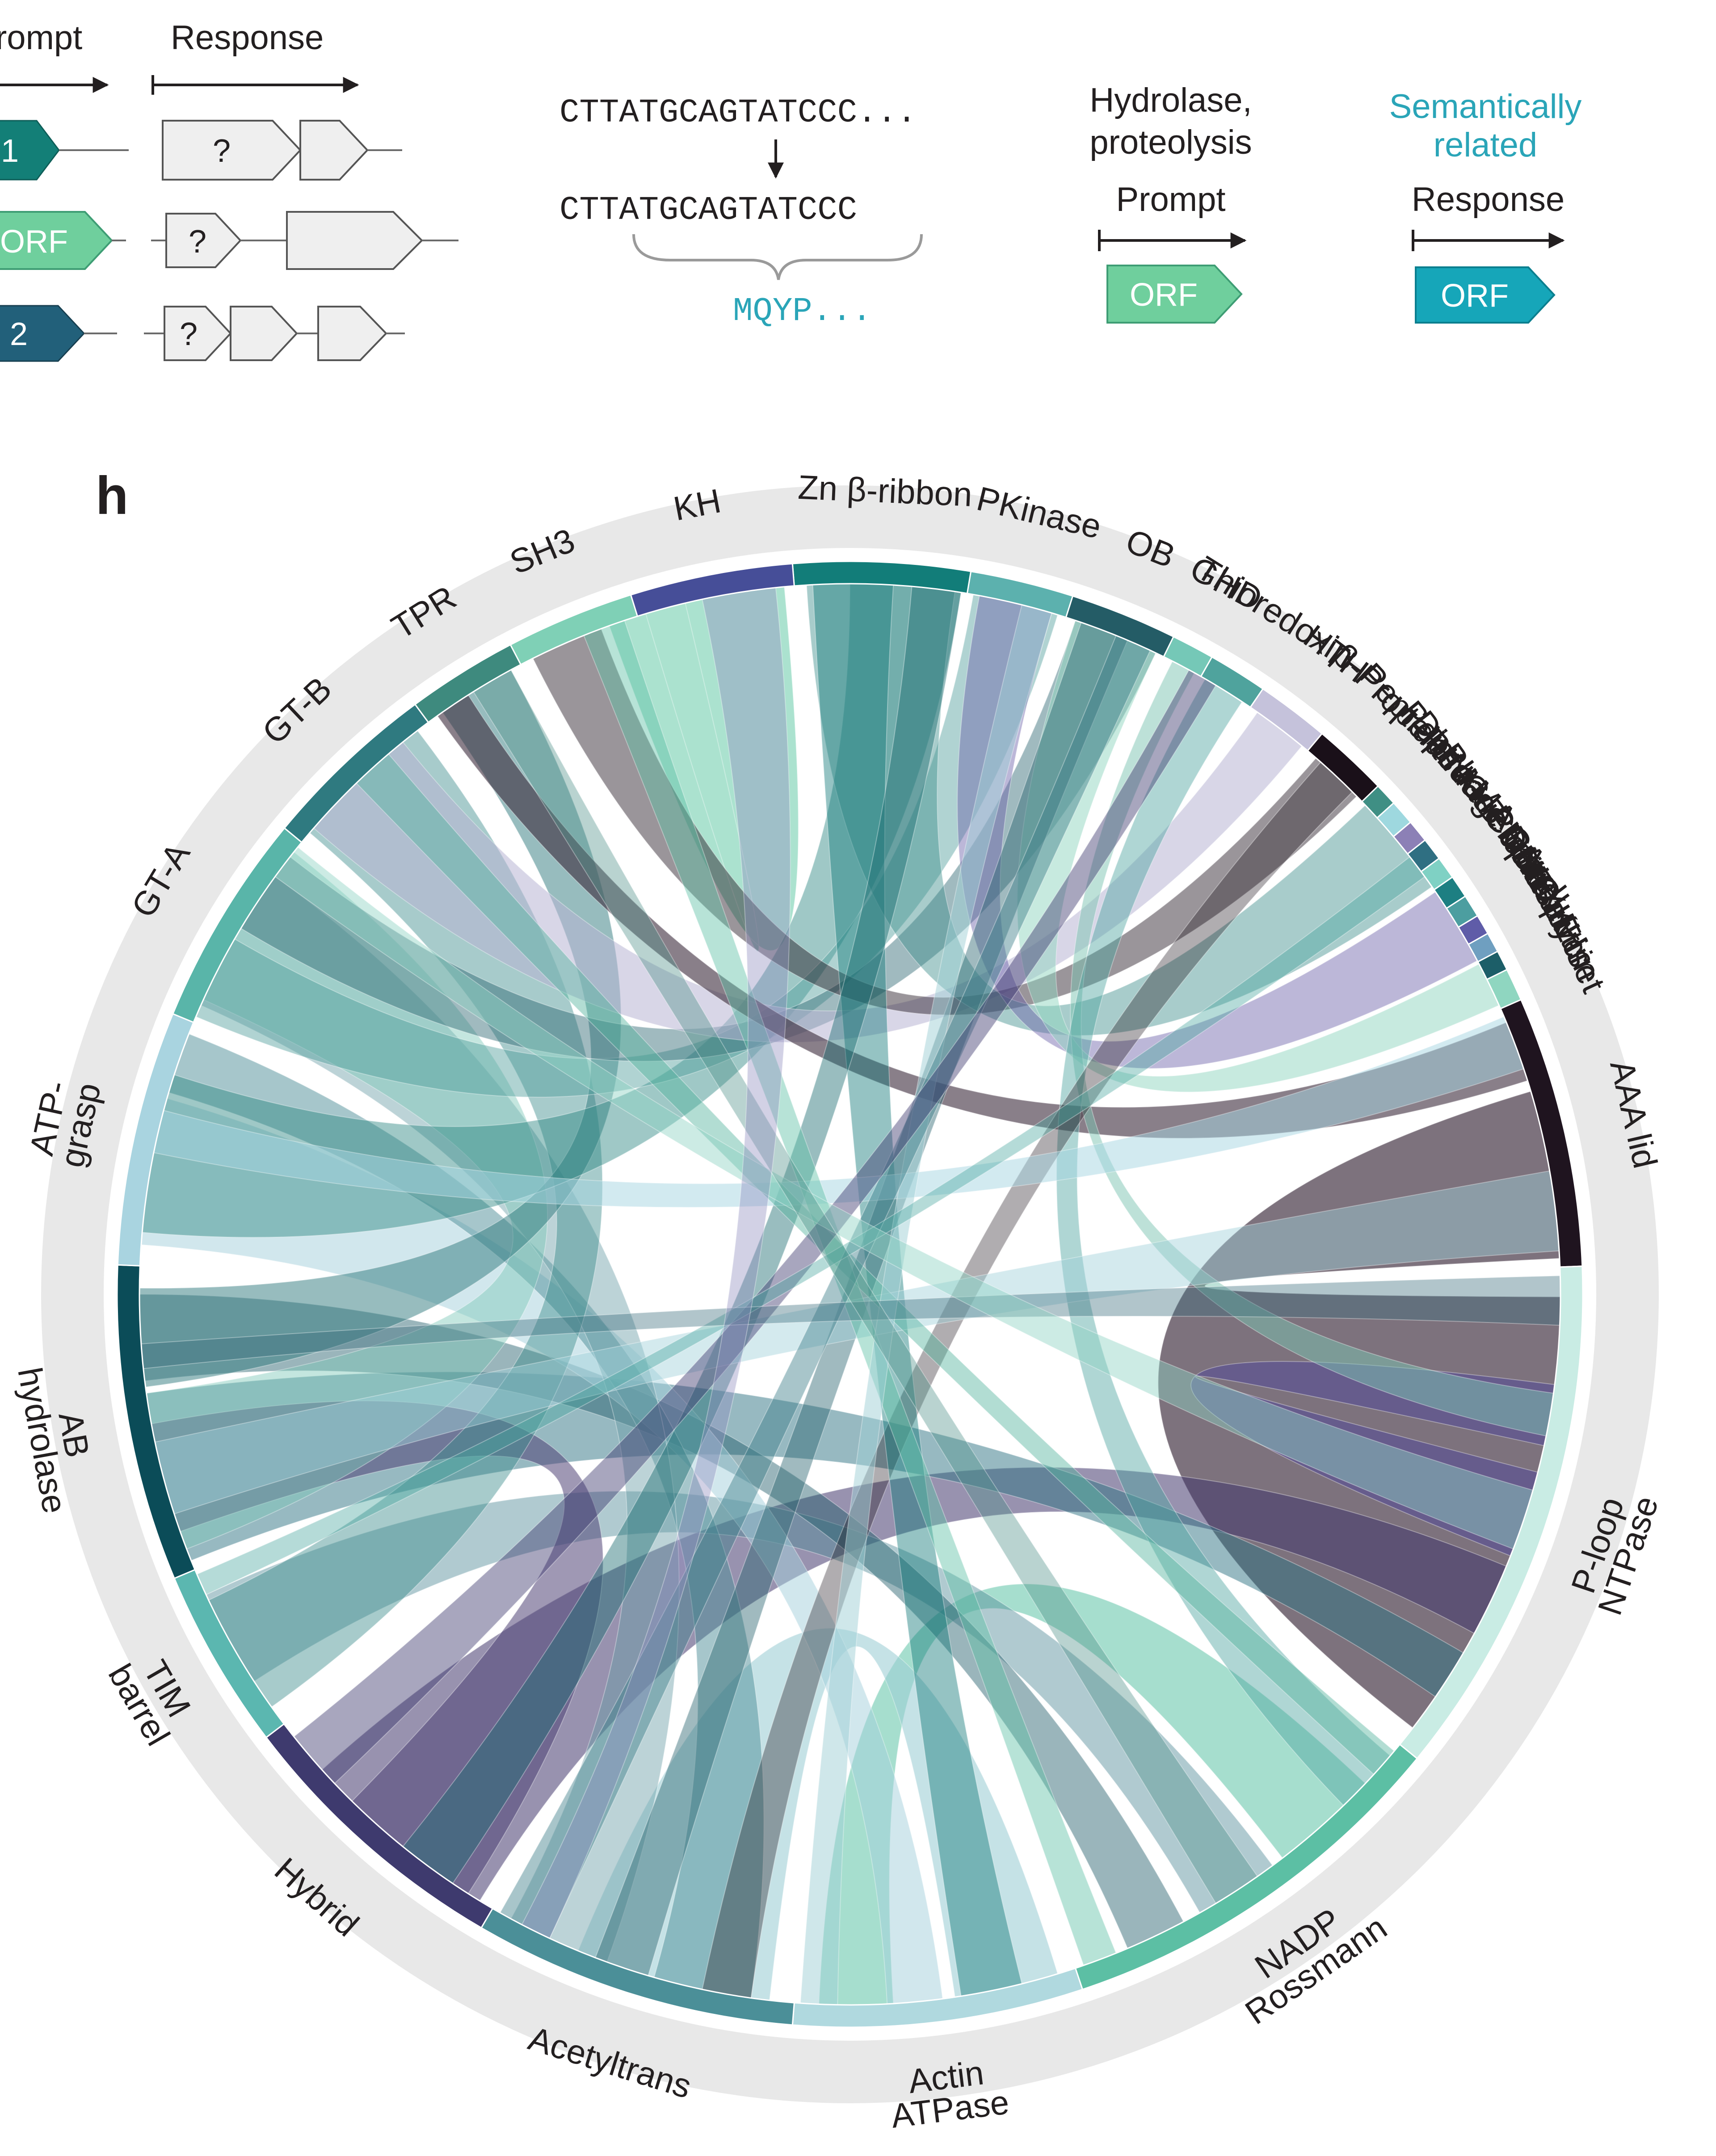  What do you see at coordinates (697, 505) in the screenshot?
I see `label-kh: KH` at bounding box center [697, 505].